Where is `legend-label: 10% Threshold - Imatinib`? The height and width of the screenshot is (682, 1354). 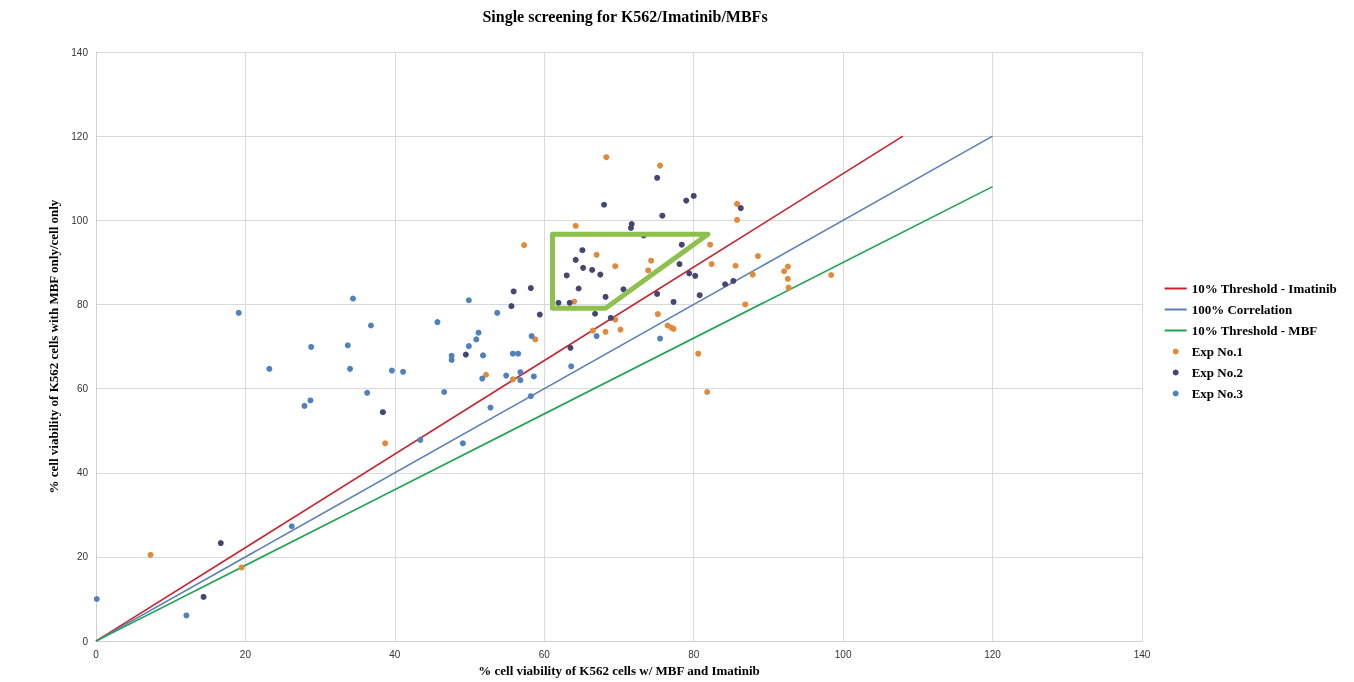
legend-label: 10% Threshold - Imatinib is located at coordinates (1264, 288).